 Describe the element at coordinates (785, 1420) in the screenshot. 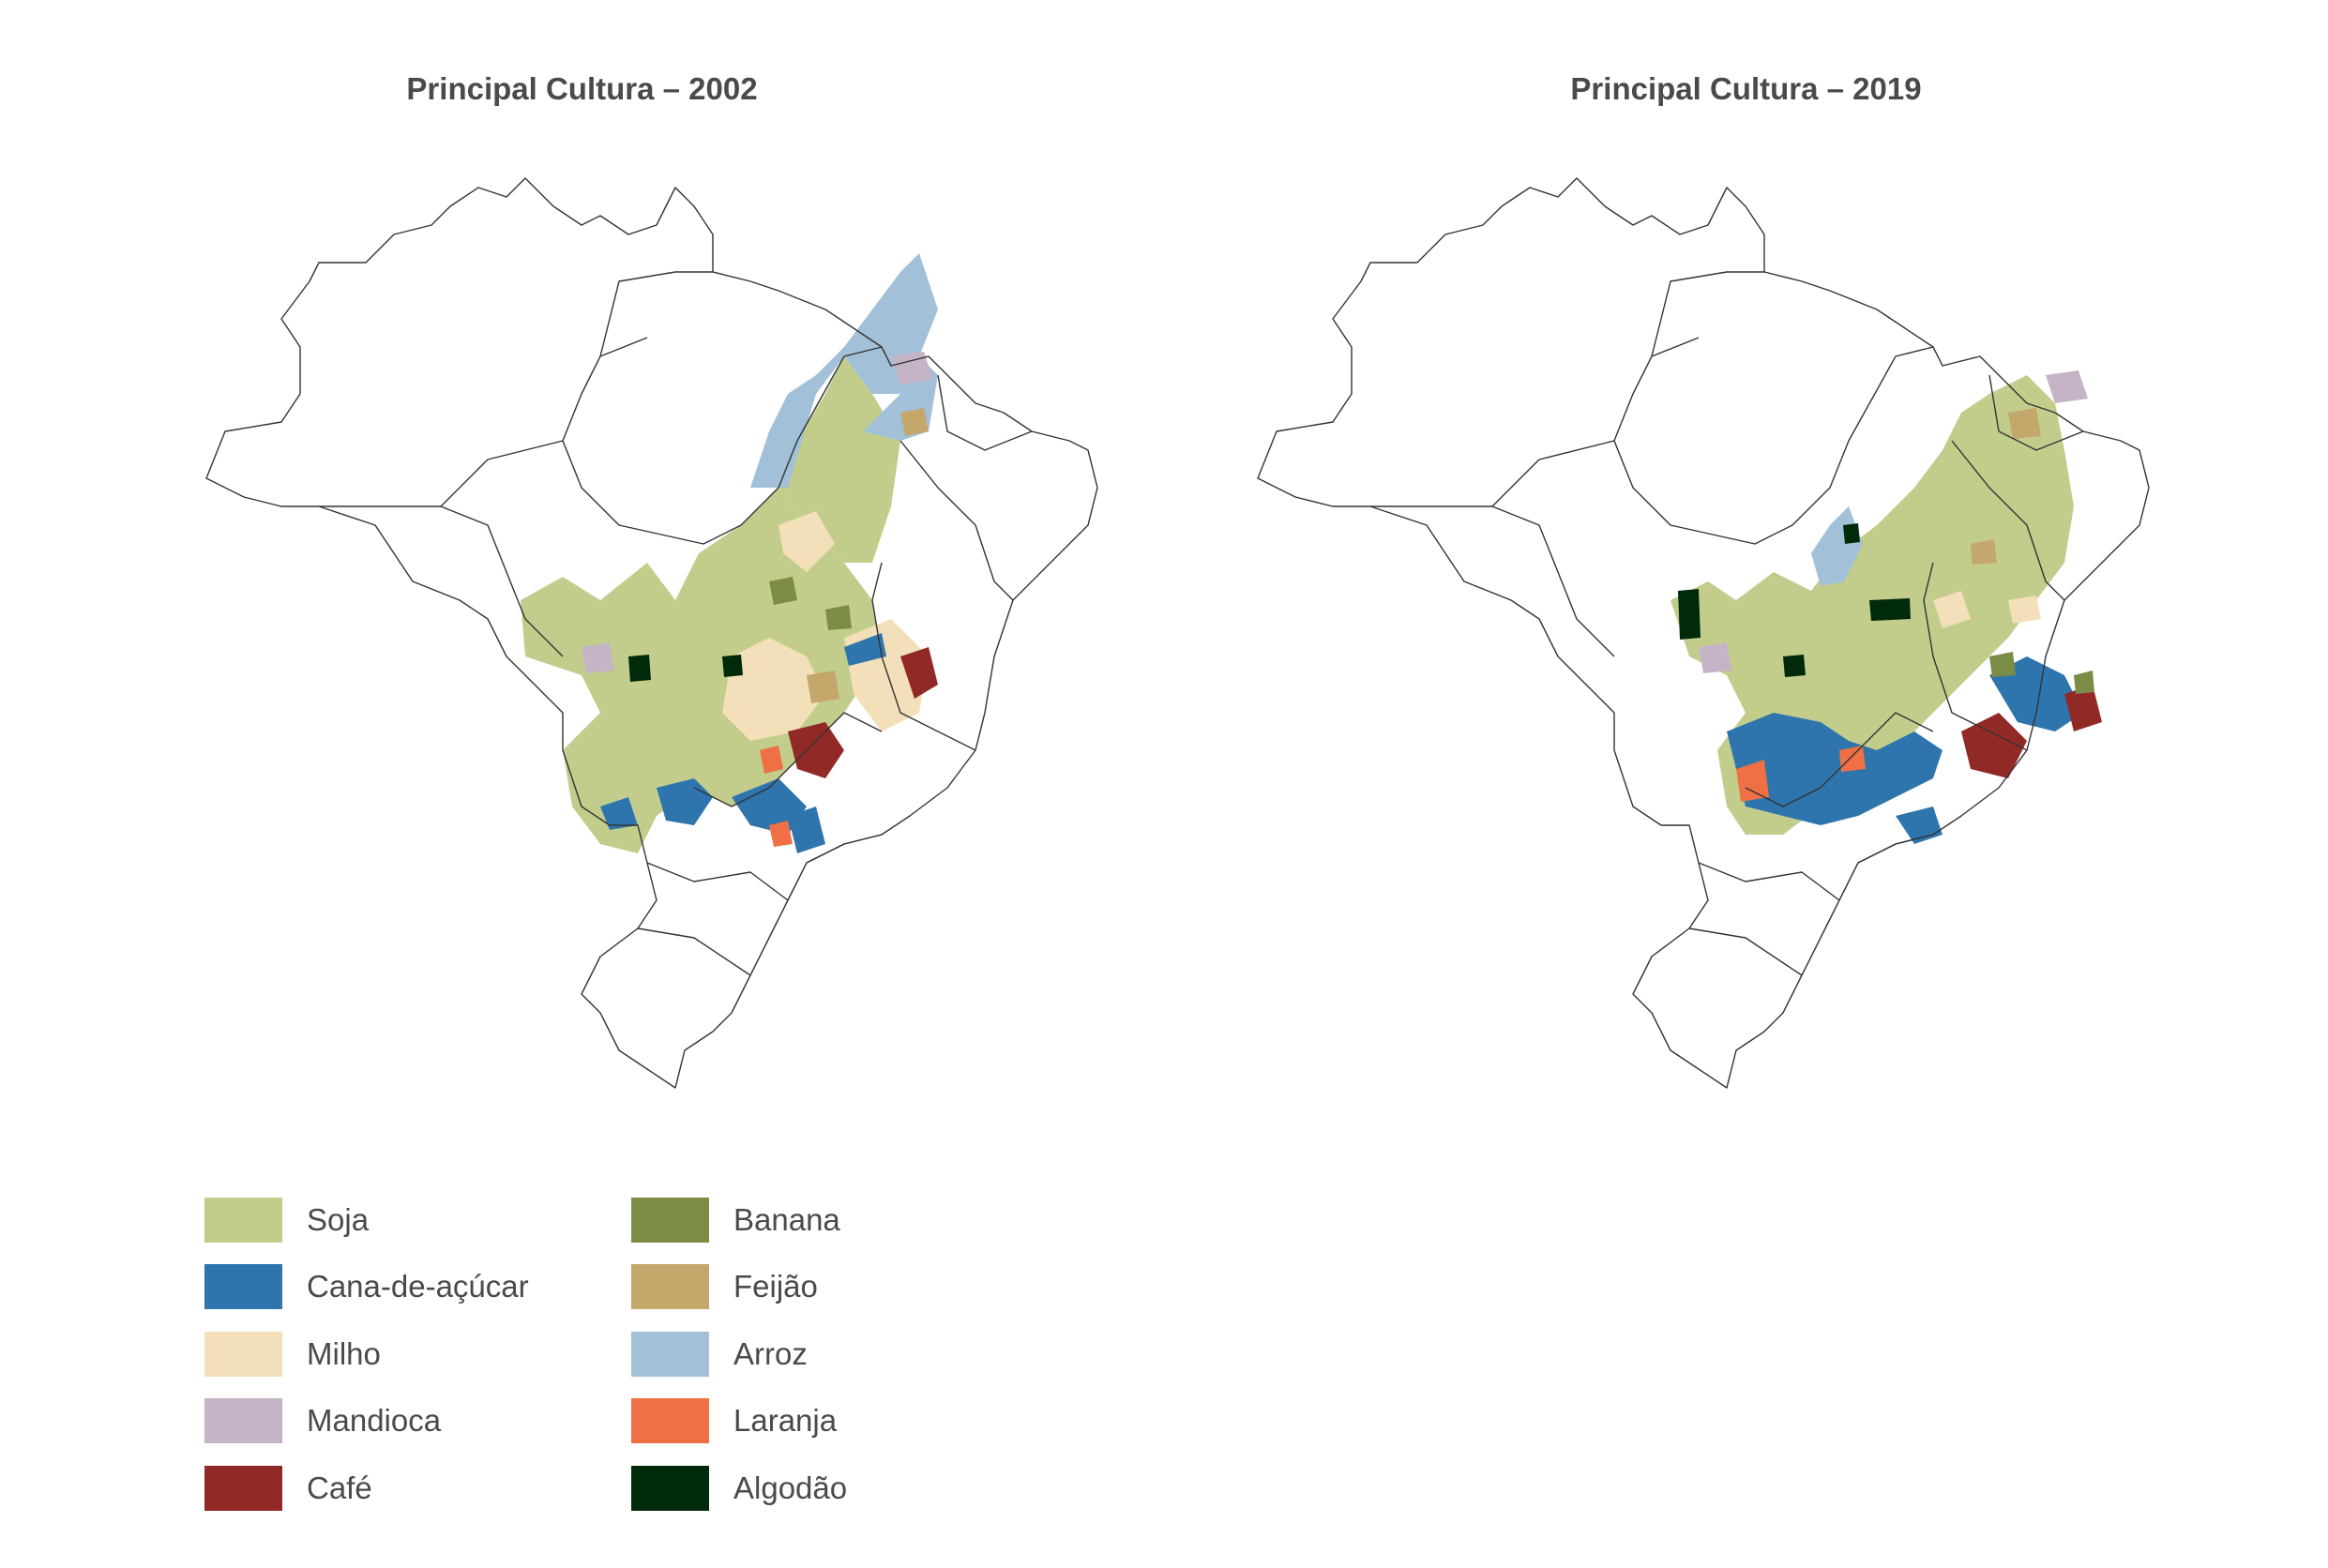

I see `legend-label: Laranja` at that location.